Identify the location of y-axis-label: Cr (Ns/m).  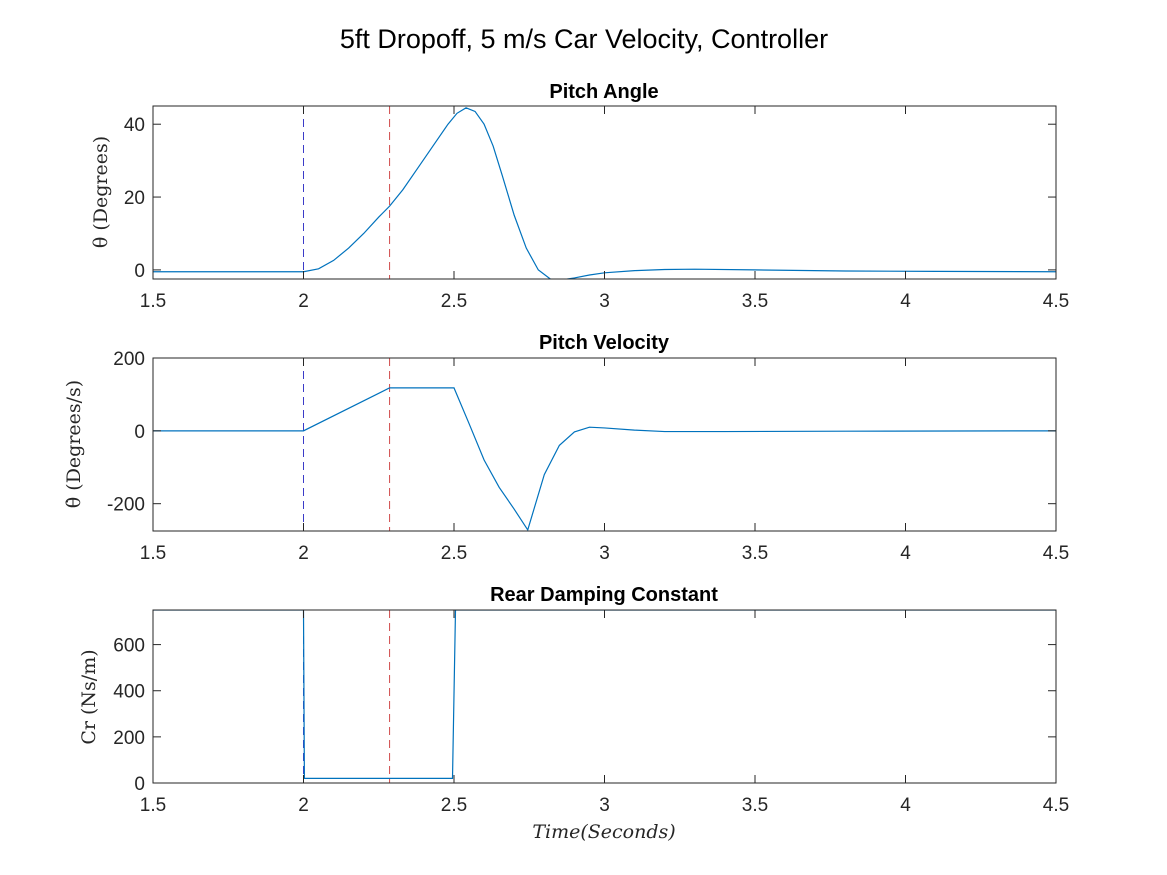
(89, 696).